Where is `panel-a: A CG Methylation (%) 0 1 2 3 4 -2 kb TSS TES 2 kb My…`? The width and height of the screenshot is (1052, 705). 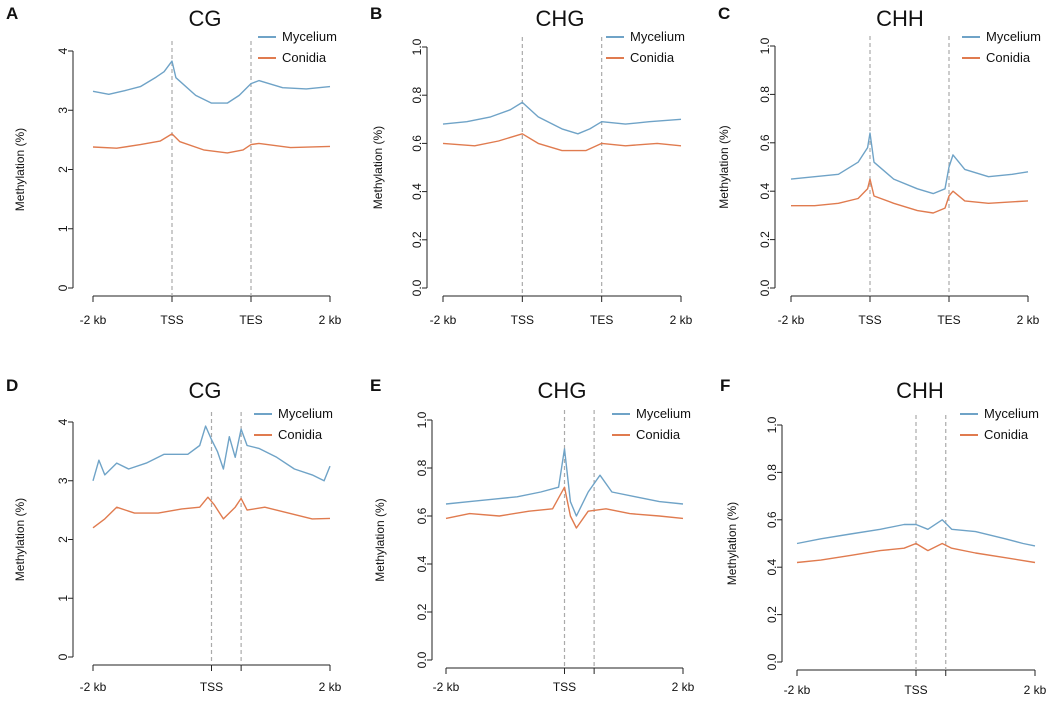 panel-a: A CG Methylation (%) 0 1 2 3 4 -2 kb TSS TES 2 kb My… is located at coordinates (174, 165).